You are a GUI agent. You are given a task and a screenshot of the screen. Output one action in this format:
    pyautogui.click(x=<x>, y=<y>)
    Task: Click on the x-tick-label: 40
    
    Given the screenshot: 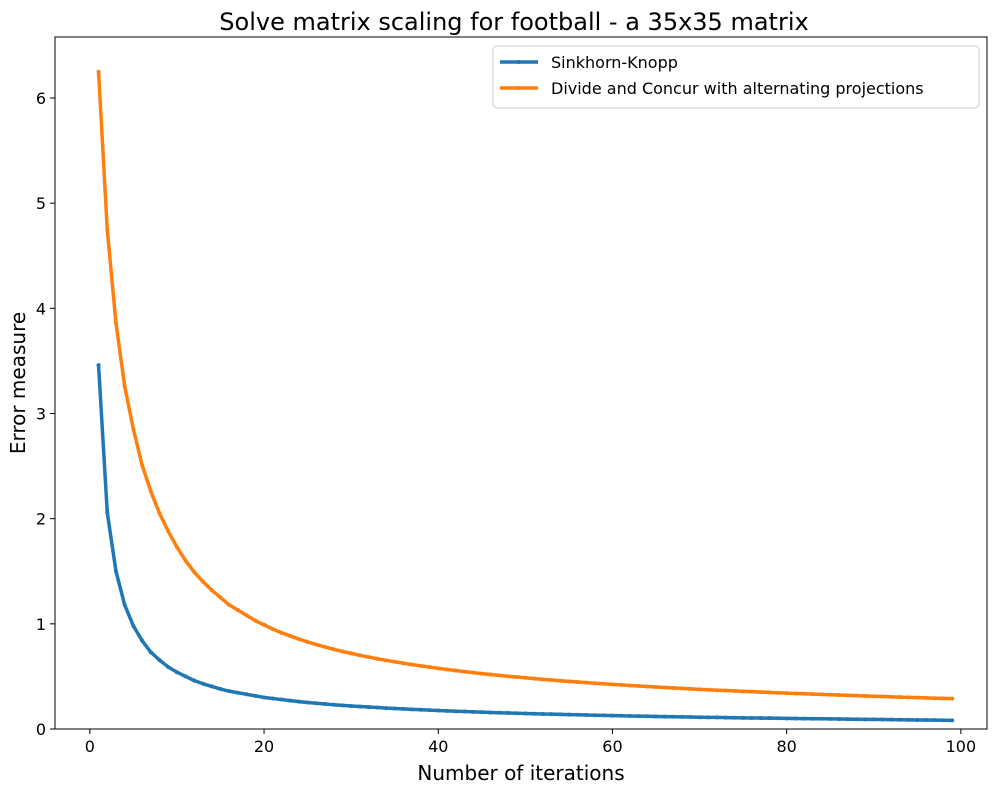 What is the action you would take?
    pyautogui.click(x=438, y=746)
    